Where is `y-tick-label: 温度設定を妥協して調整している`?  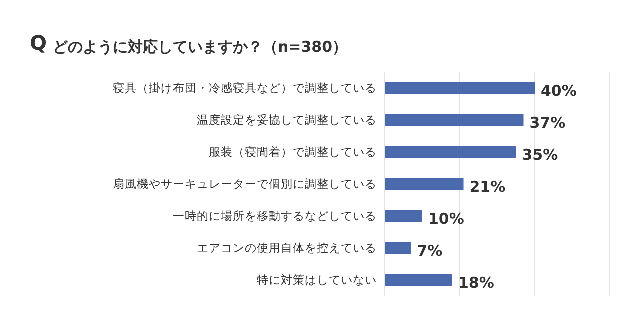
y-tick-label: 温度設定を妥協して調整している is located at coordinates (287, 120).